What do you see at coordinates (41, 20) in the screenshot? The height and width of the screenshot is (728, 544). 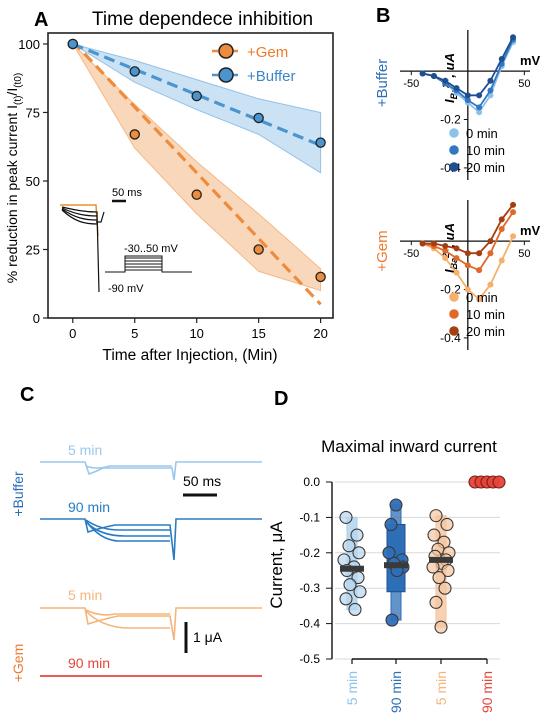 I see `panel-label-a: A` at bounding box center [41, 20].